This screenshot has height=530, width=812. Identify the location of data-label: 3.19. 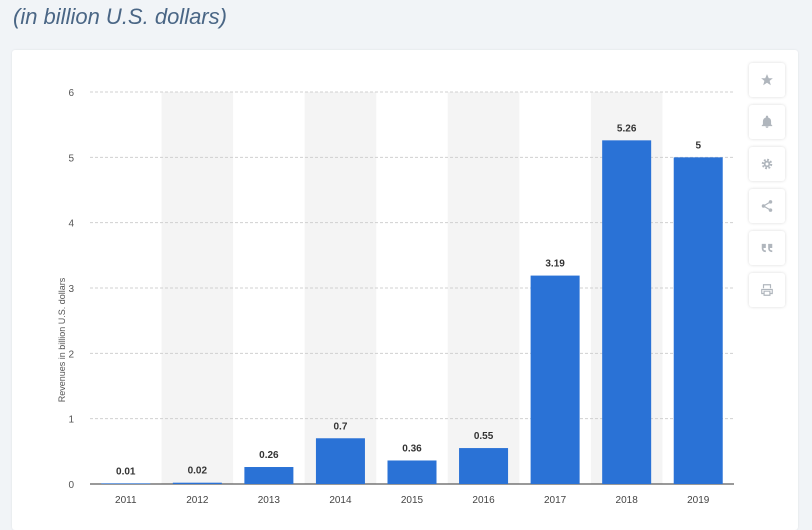
(555, 264).